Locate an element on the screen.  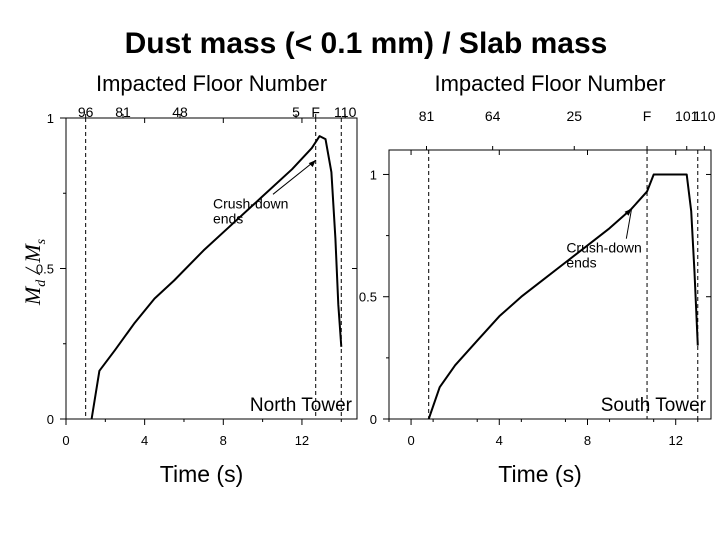
y-axis-label: Md / Ms is located at coordinates (34, 272).